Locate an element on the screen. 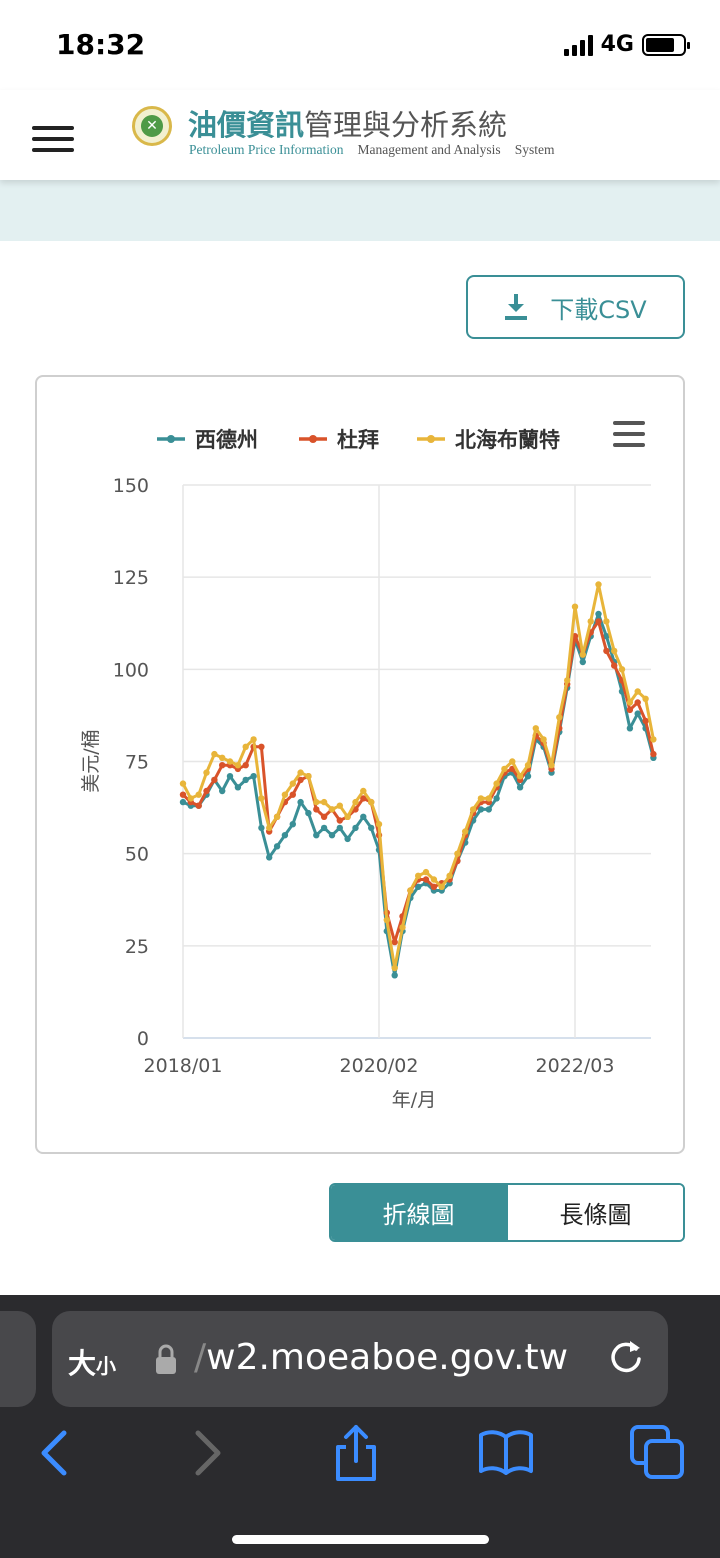 This screenshot has height=1558, width=720. url-text: /w2.moeaboe.gov.tw is located at coordinates (381, 1357).